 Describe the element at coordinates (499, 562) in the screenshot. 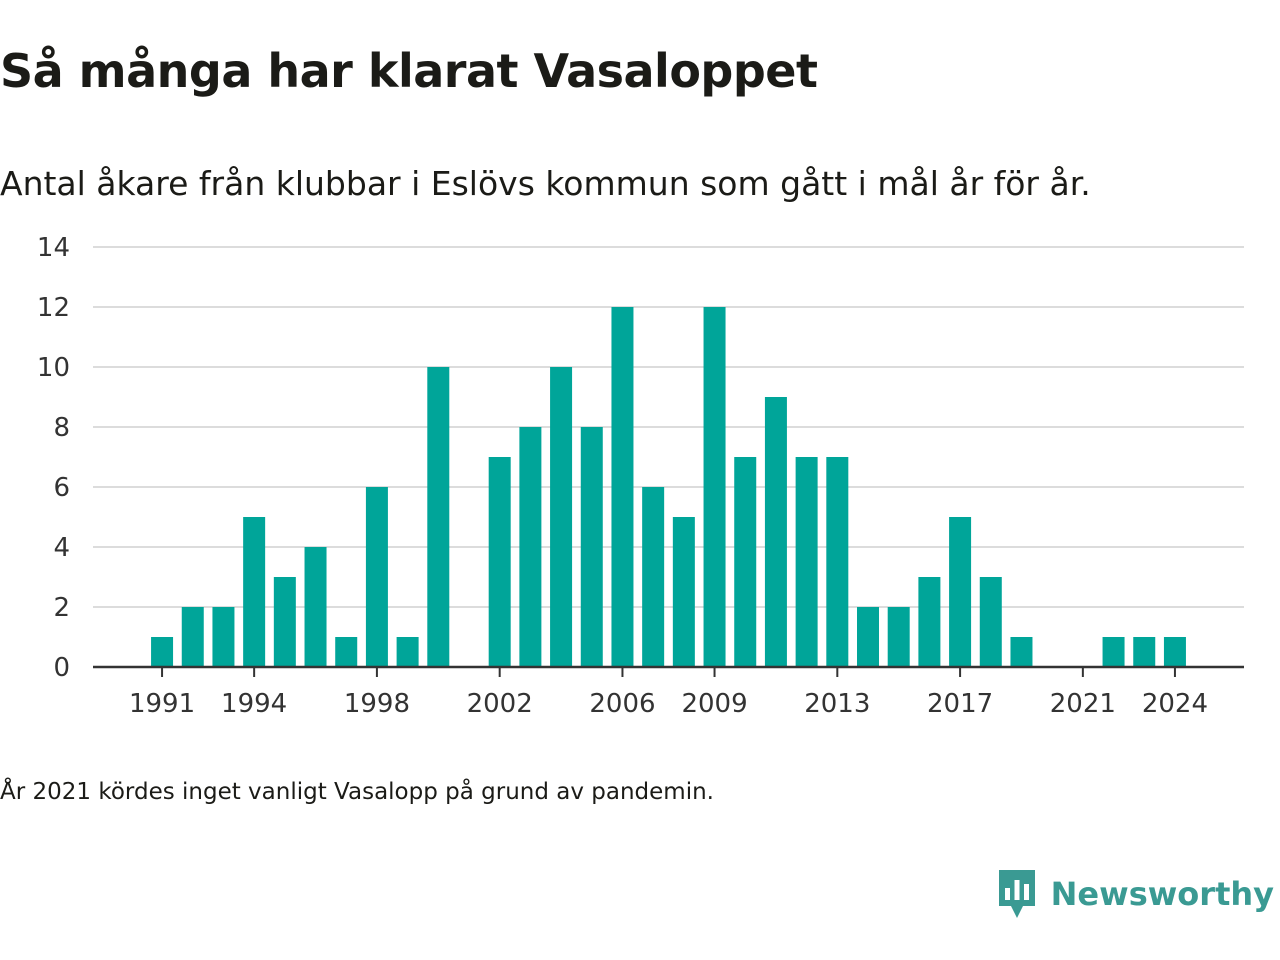

I see `bar-2002` at that location.